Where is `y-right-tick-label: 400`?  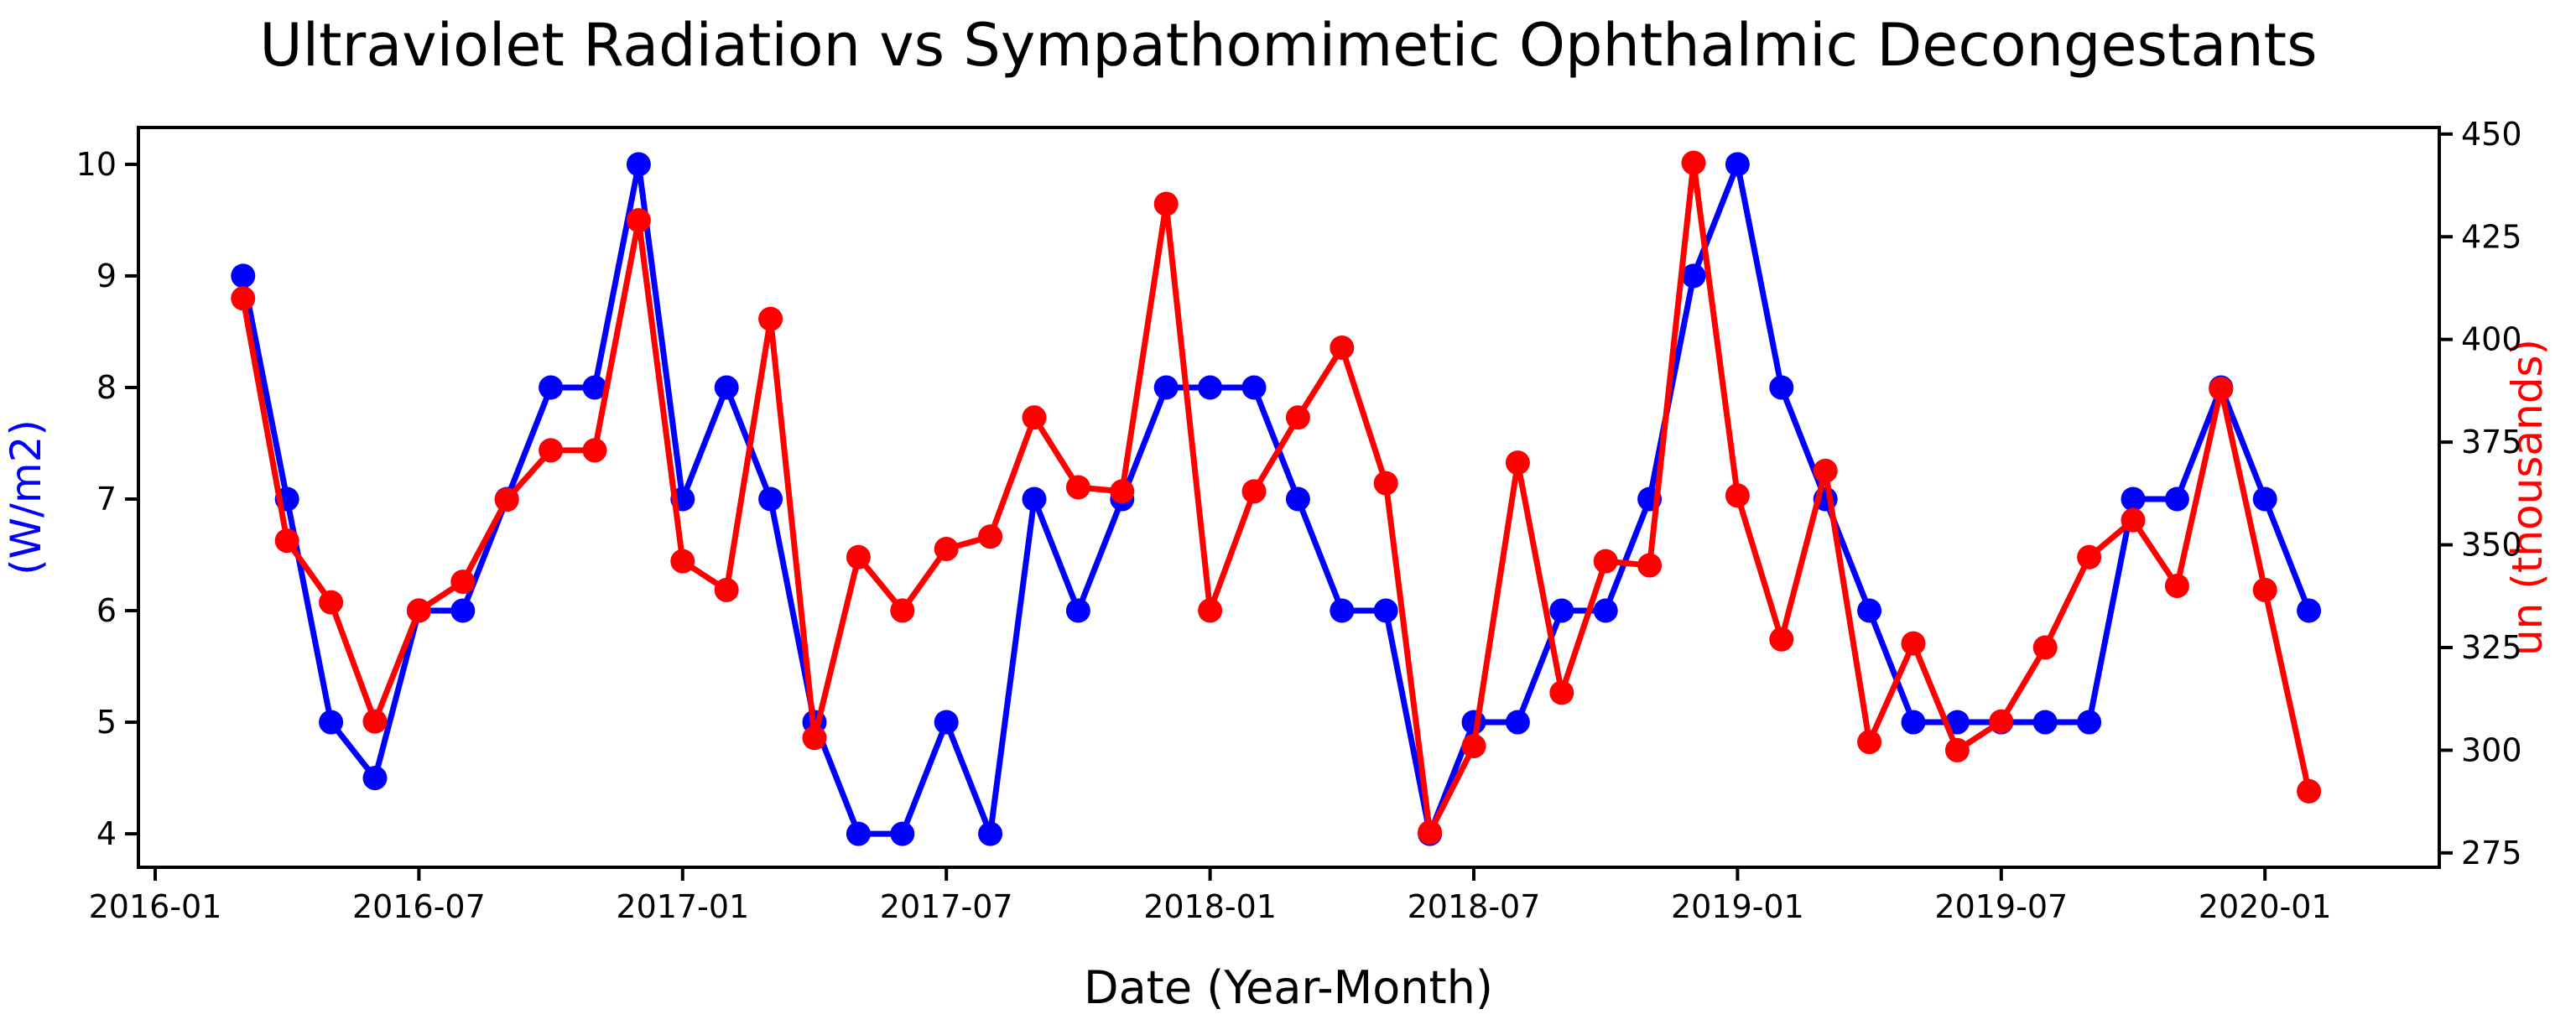
y-right-tick-label: 400 is located at coordinates (2491, 339).